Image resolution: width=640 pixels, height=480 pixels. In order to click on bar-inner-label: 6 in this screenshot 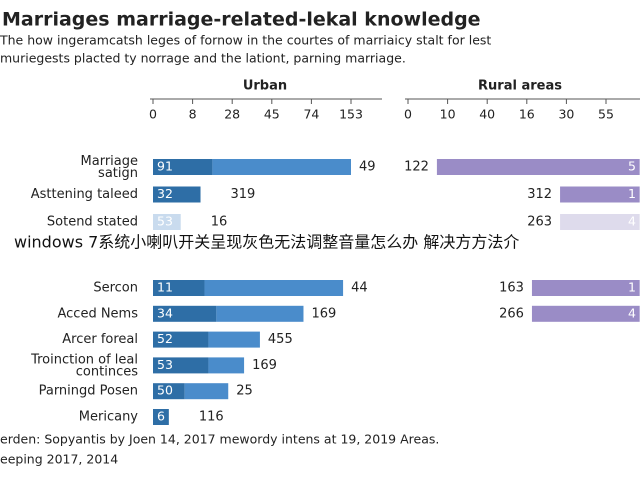, I will do `click(161, 416)`.